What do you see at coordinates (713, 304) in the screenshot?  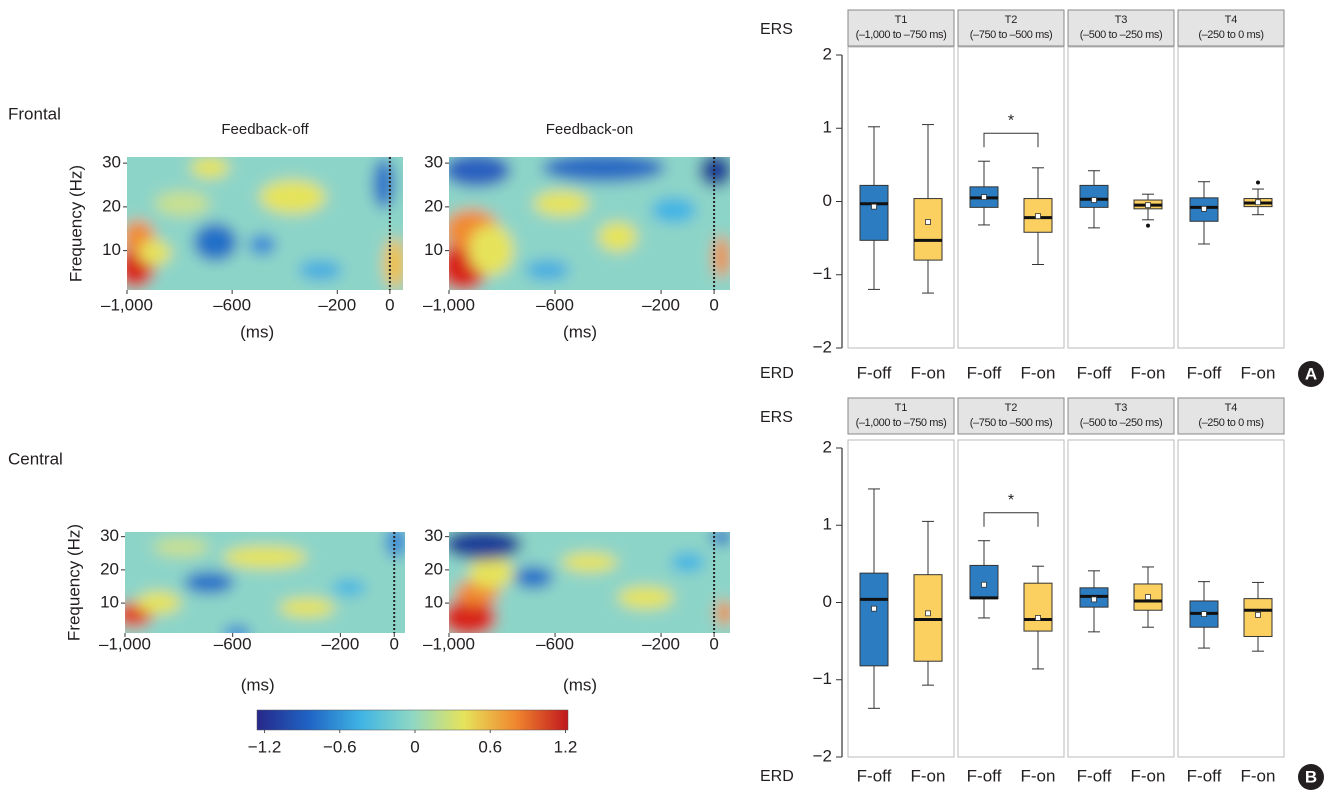 I see `x-tick-label: 0` at bounding box center [713, 304].